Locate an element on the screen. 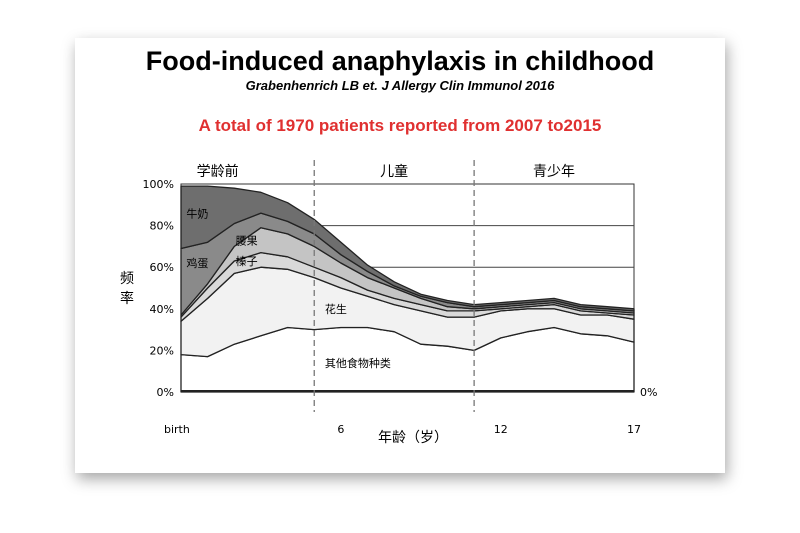 The width and height of the screenshot is (800, 533). y-axis-label: 率 is located at coordinates (127, 298).